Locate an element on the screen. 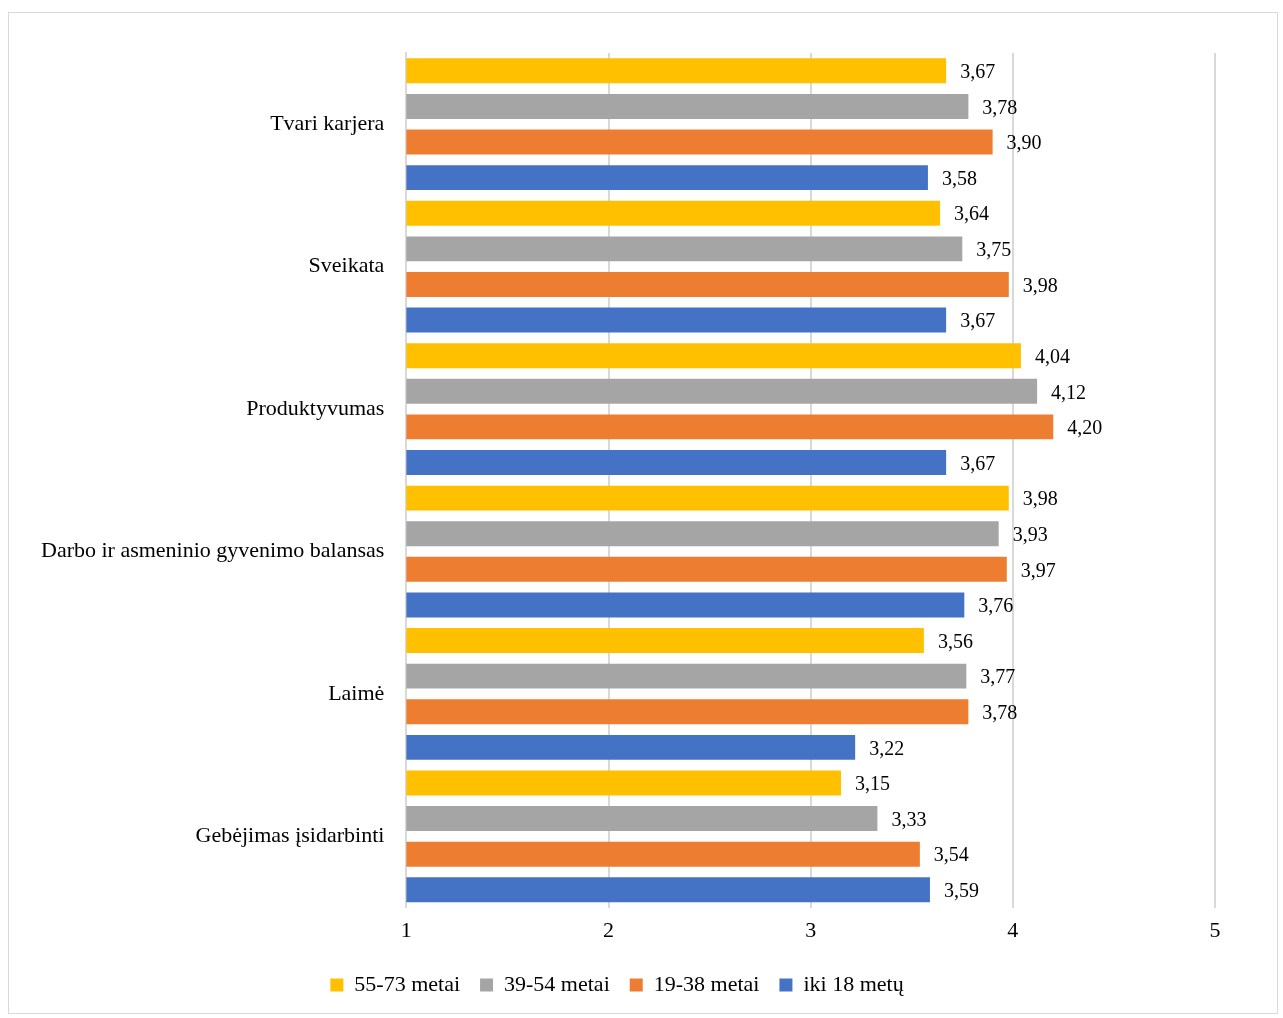 This screenshot has height=1018, width=1283. y-tick-label: Sveikata is located at coordinates (346, 265).